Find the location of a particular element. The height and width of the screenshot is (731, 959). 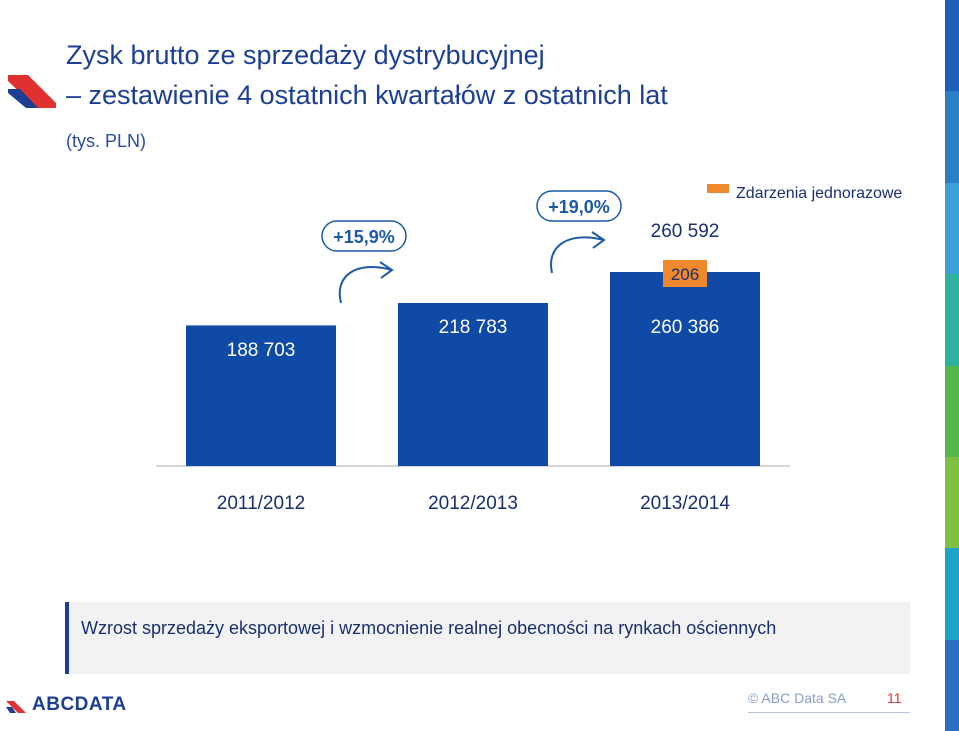

x-tick-label: 2013/2014 is located at coordinates (685, 503).